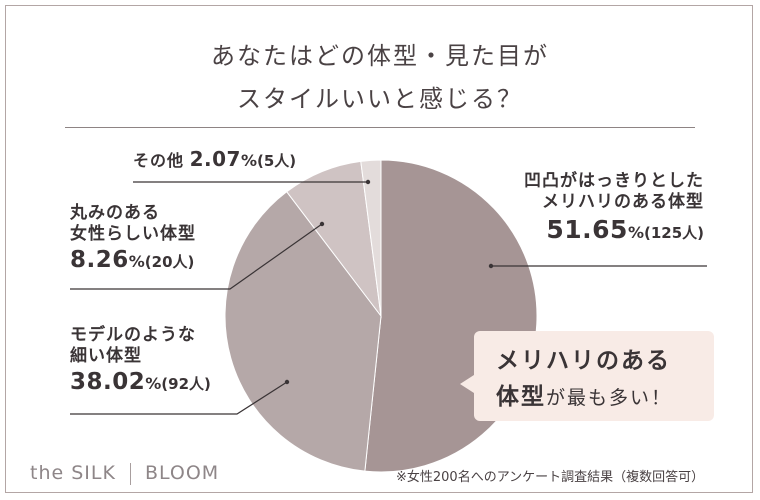 The image size is (760, 500). I want to click on slice-count-rounded: (20人), so click(169, 261).